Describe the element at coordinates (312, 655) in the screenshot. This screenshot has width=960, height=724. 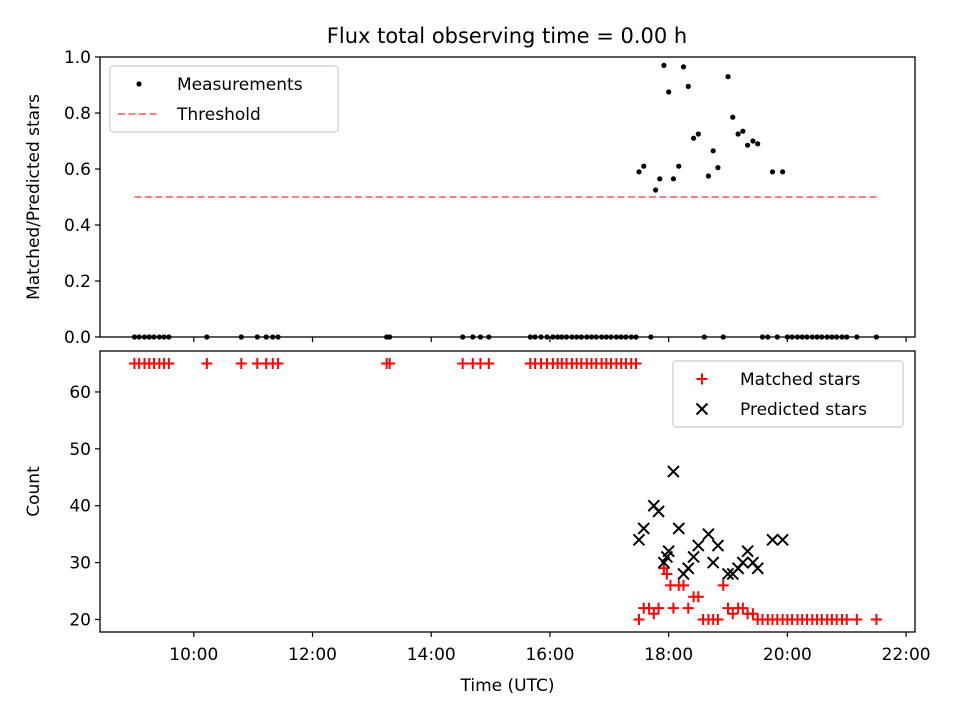
I see `x-tick-label: 12:00` at that location.